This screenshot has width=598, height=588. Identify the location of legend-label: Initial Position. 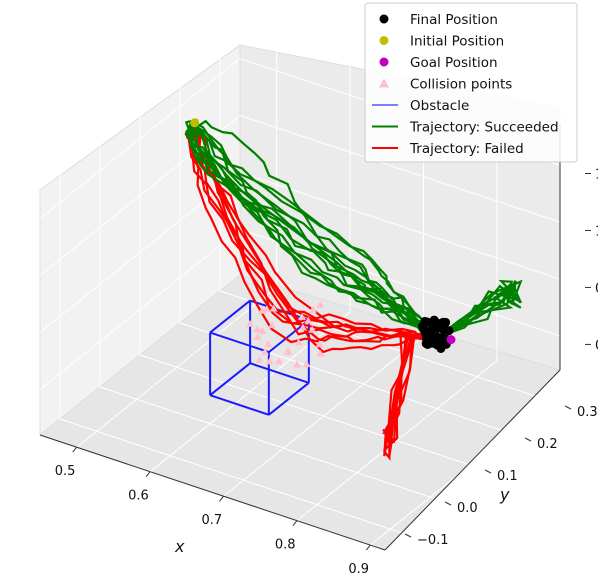
(457, 42).